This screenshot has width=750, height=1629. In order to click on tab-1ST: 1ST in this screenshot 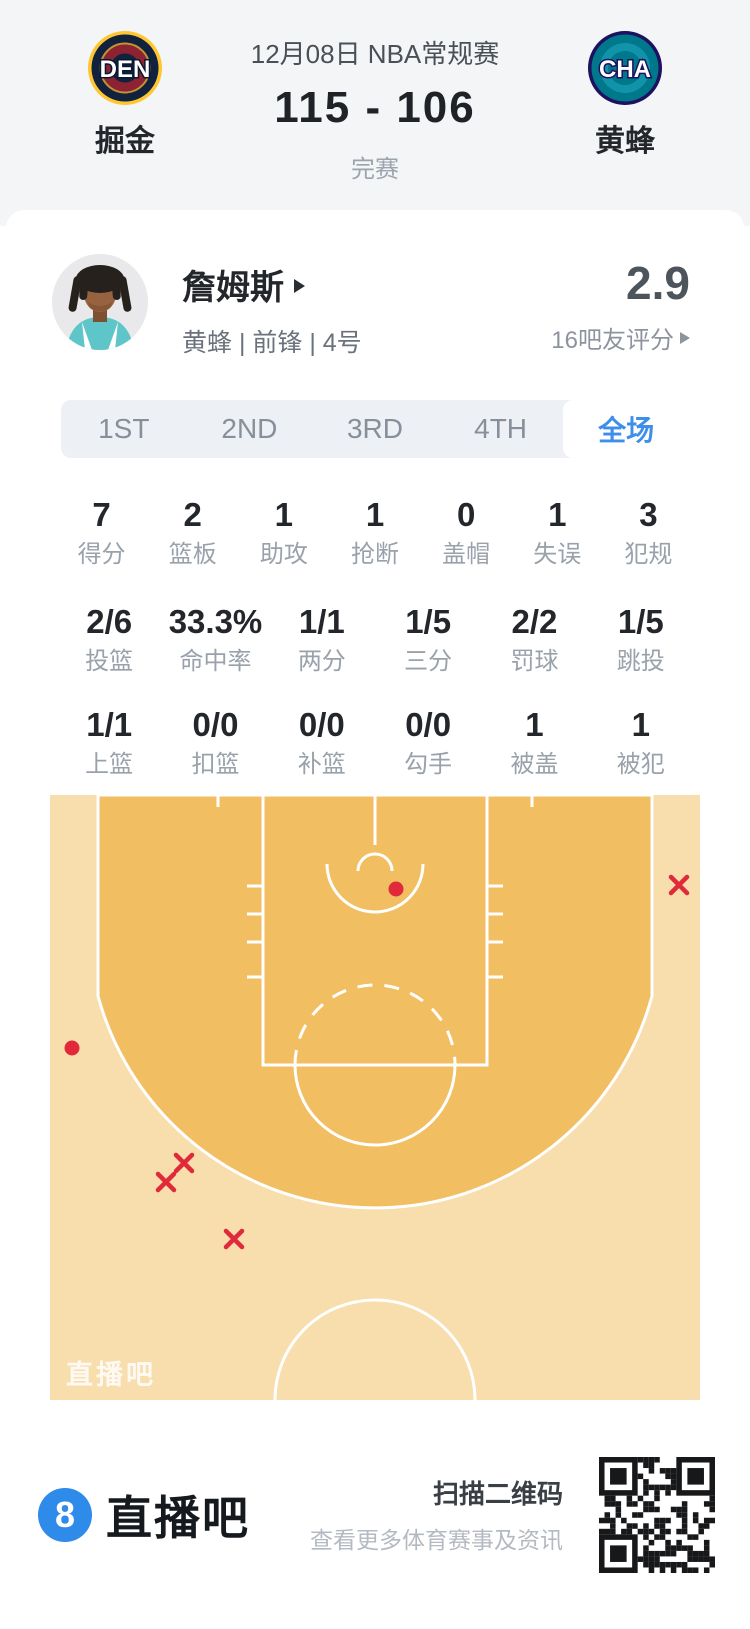, I will do `click(124, 428)`.